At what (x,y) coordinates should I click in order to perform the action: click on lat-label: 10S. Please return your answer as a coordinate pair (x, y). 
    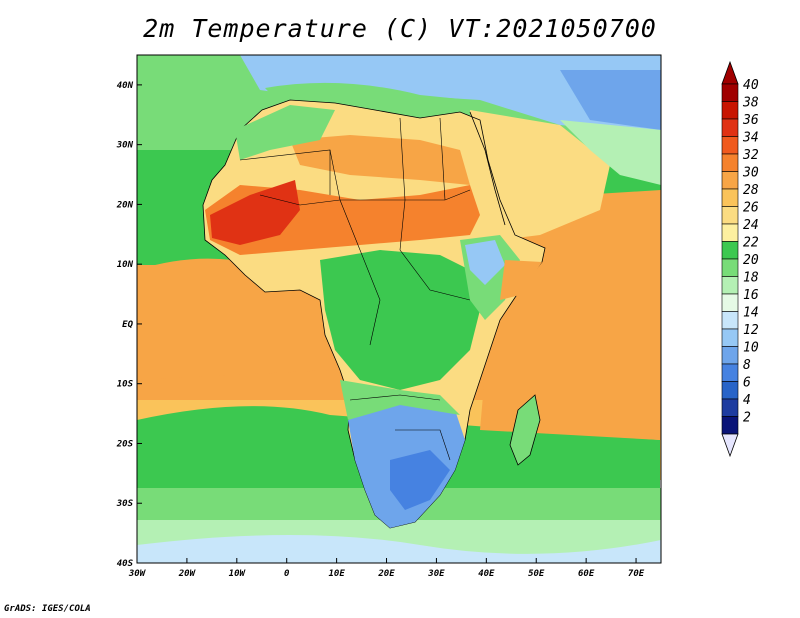
    Looking at the image, I should click on (125, 385).